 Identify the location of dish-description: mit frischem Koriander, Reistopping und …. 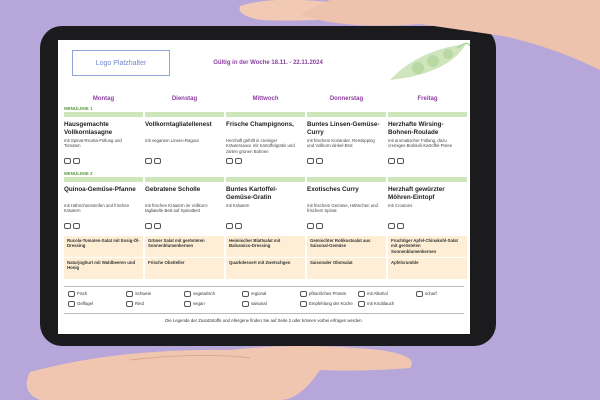
(341, 143).